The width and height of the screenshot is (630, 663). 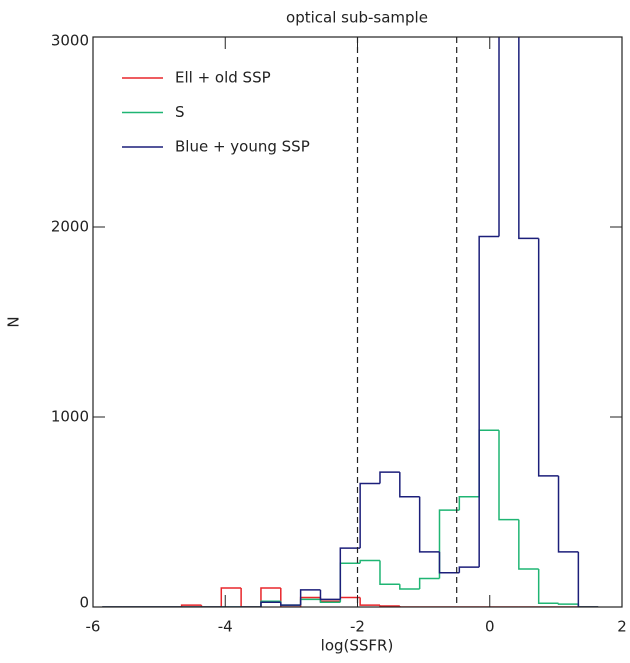 What do you see at coordinates (357, 18) in the screenshot?
I see `chart-title: optical sub-sample` at bounding box center [357, 18].